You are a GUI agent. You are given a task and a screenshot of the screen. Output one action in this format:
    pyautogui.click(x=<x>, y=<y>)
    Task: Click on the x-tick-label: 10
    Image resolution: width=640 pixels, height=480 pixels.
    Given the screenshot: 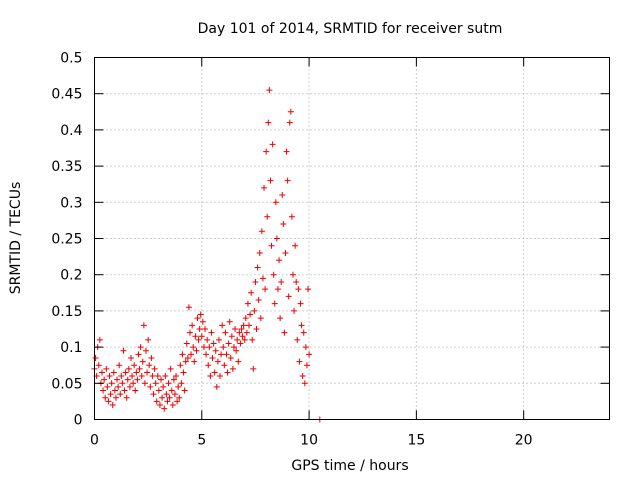 What is the action you would take?
    pyautogui.click(x=309, y=441)
    